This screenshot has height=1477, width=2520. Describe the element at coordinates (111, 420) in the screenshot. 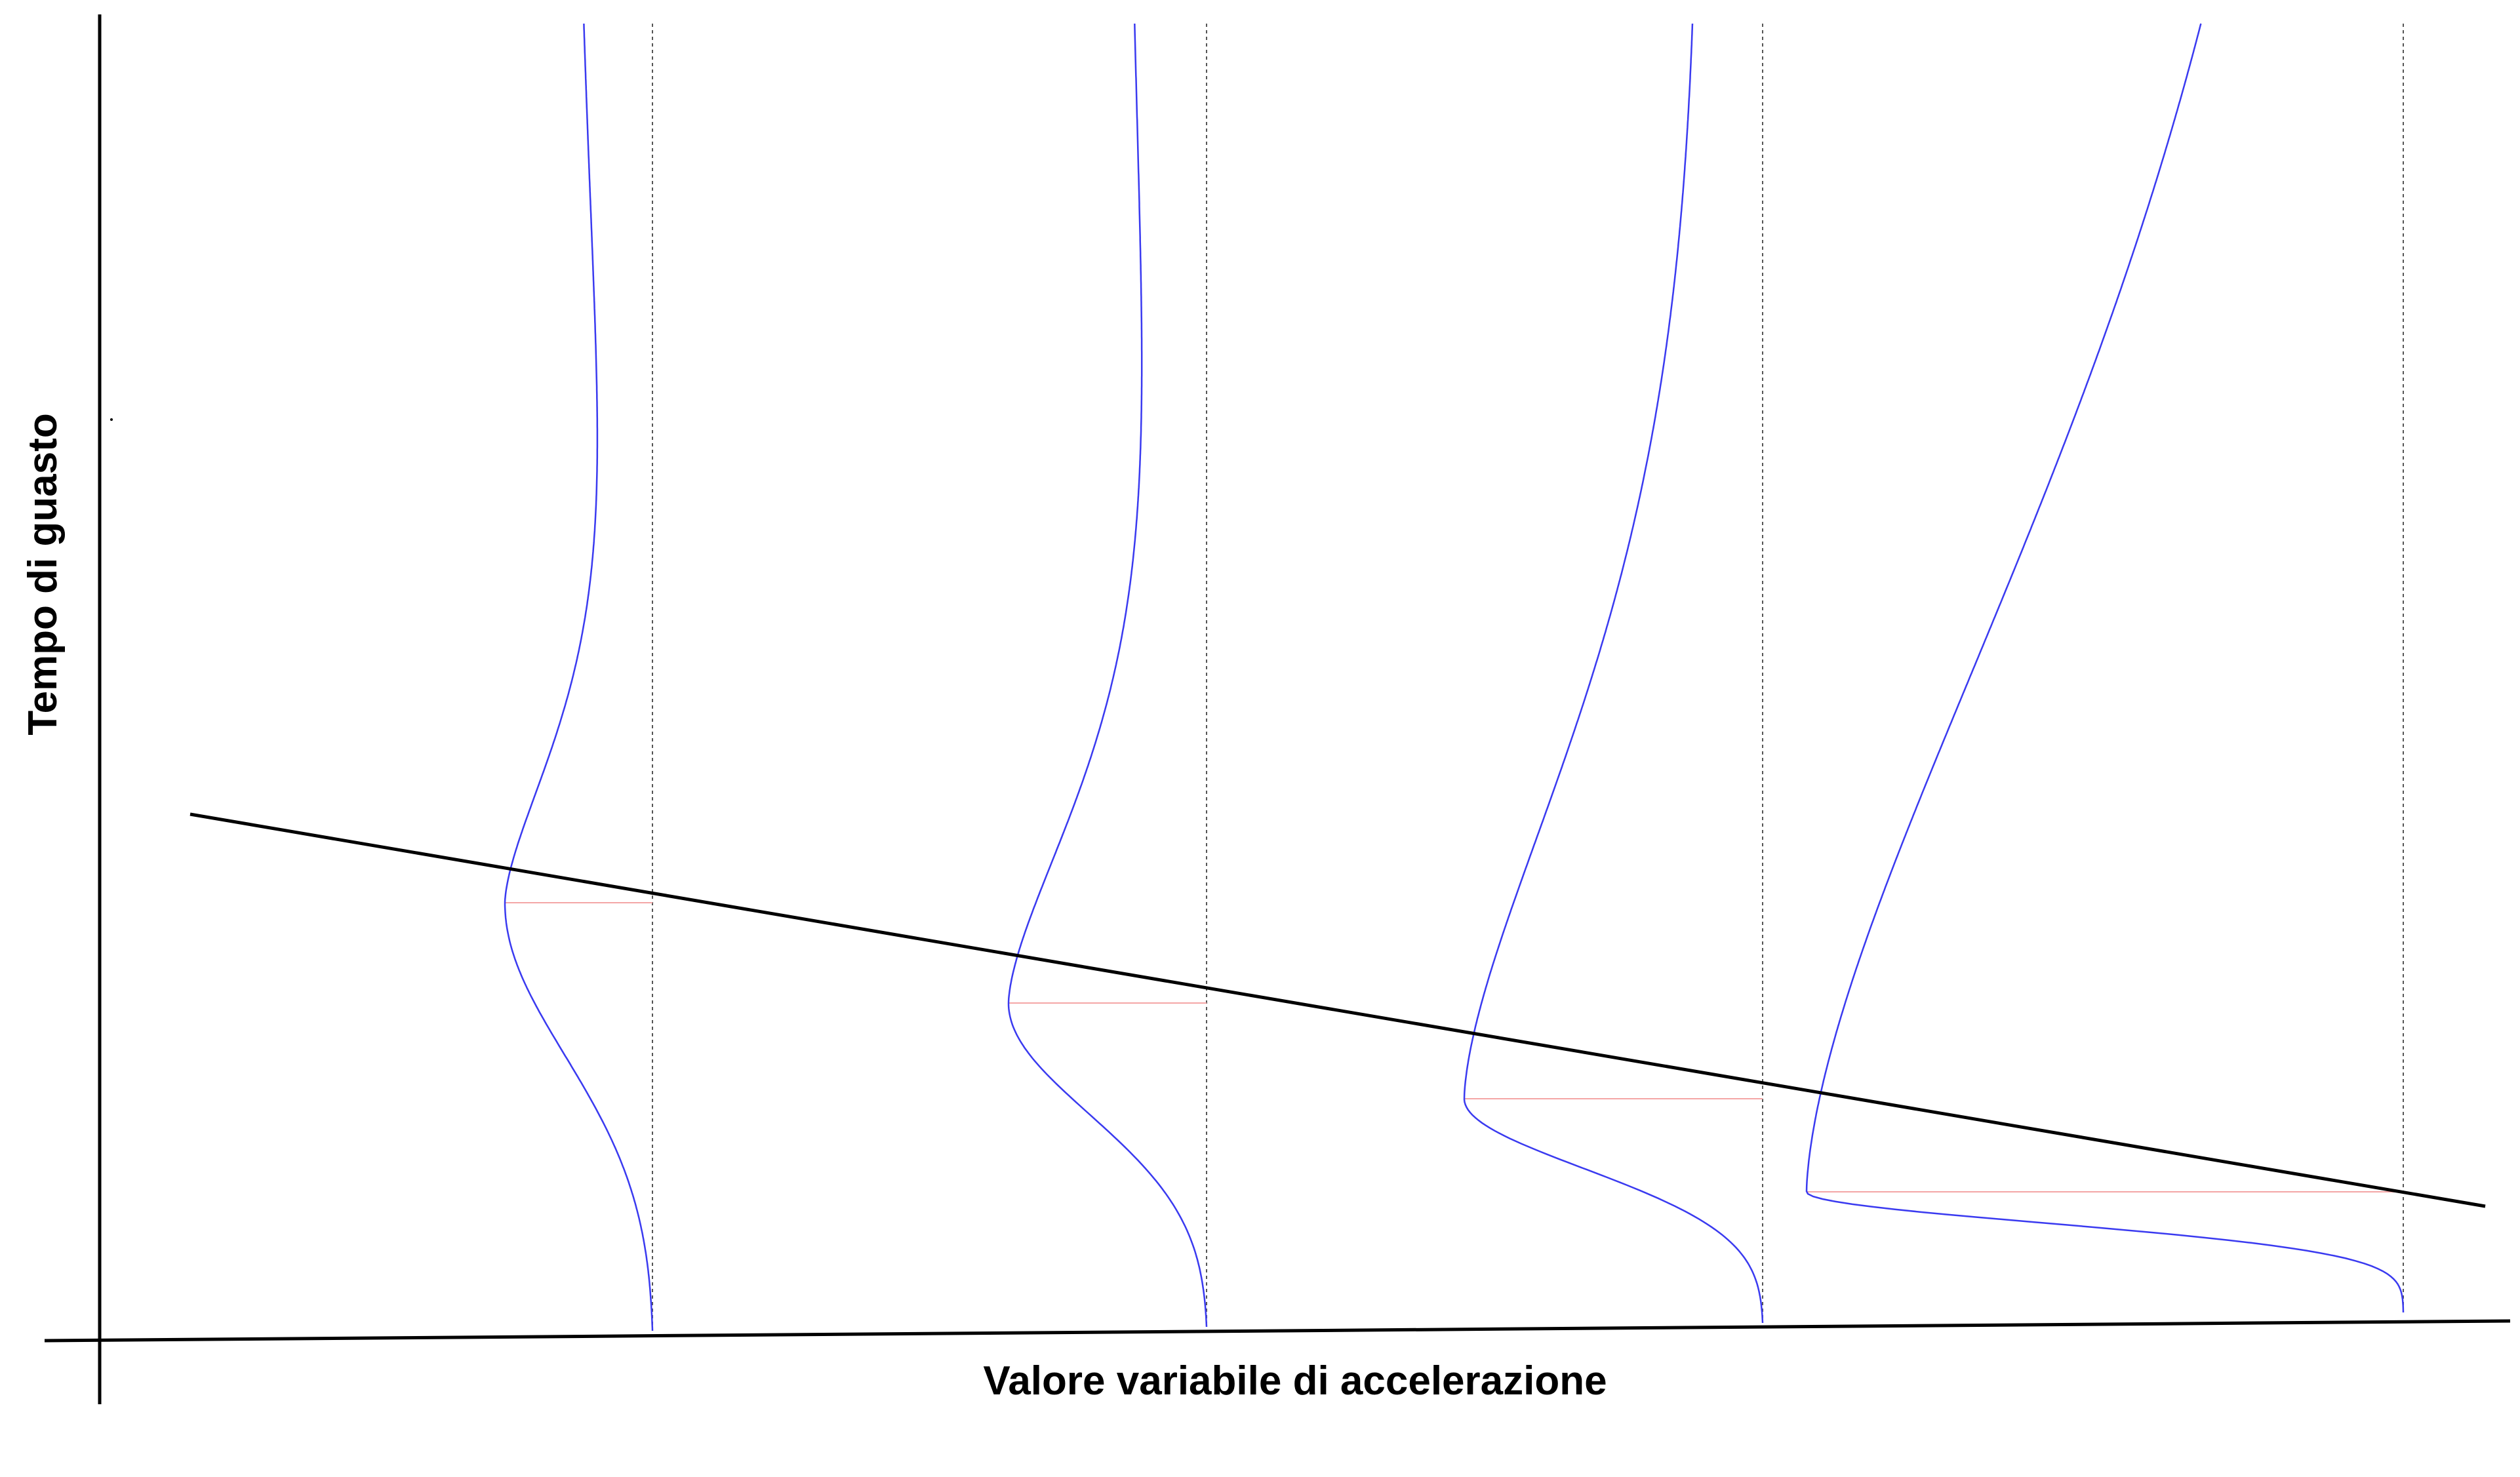

I see `axis-dot` at that location.